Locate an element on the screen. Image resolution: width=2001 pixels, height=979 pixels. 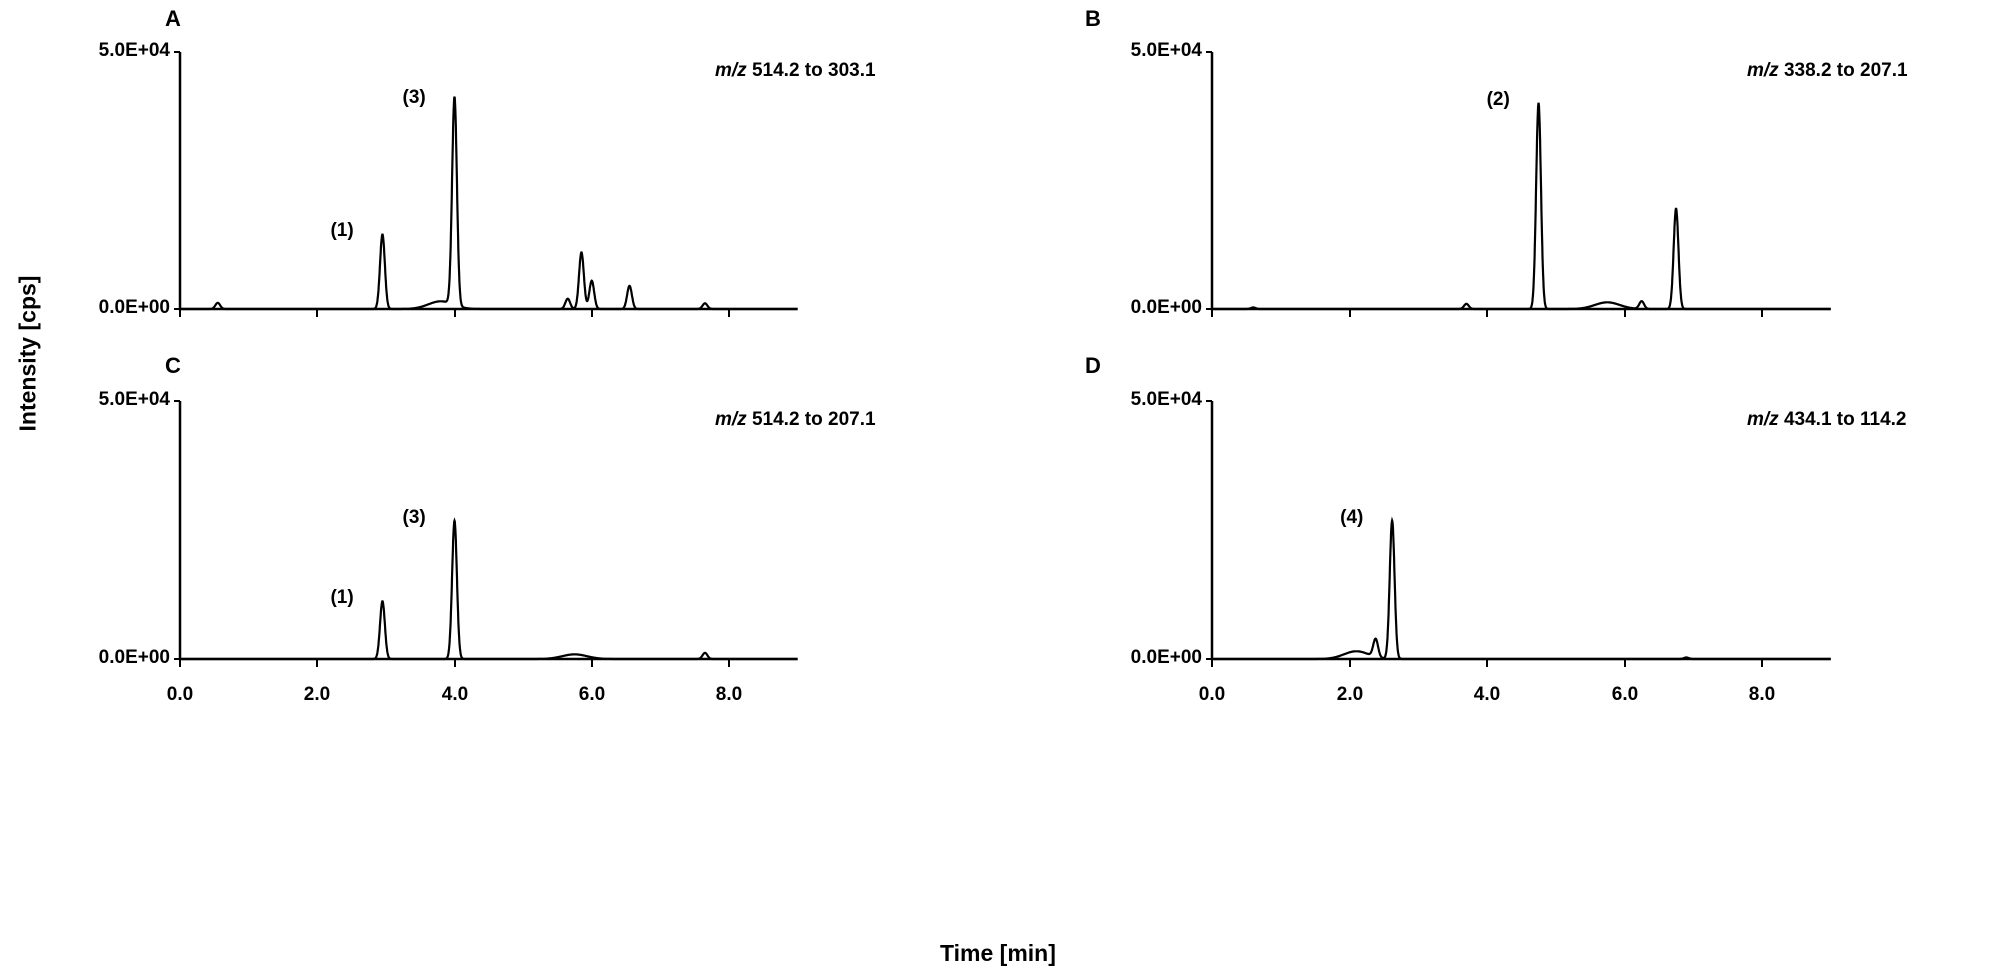
transition-label: m/z 338.2 to 207.1 is located at coordinates (1827, 71).